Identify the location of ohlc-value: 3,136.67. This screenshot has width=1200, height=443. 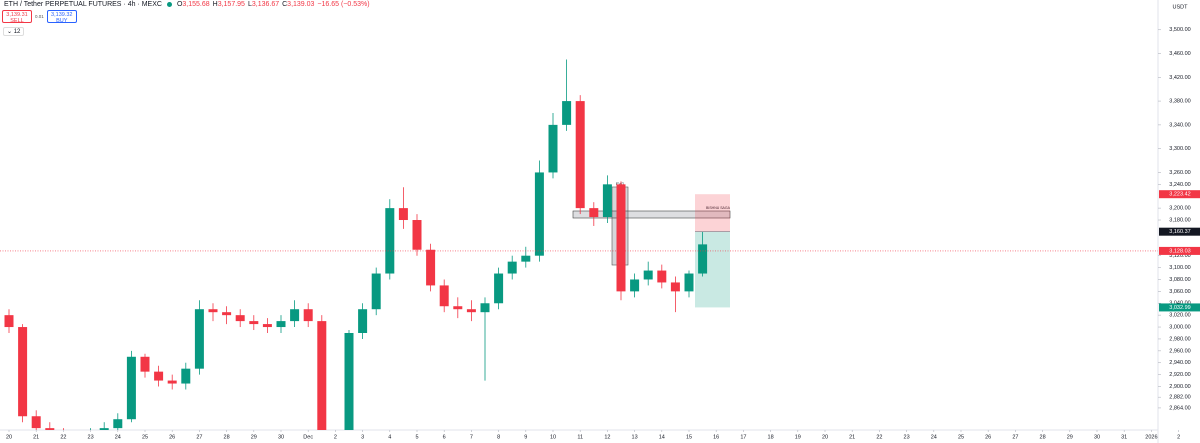
(265, 4).